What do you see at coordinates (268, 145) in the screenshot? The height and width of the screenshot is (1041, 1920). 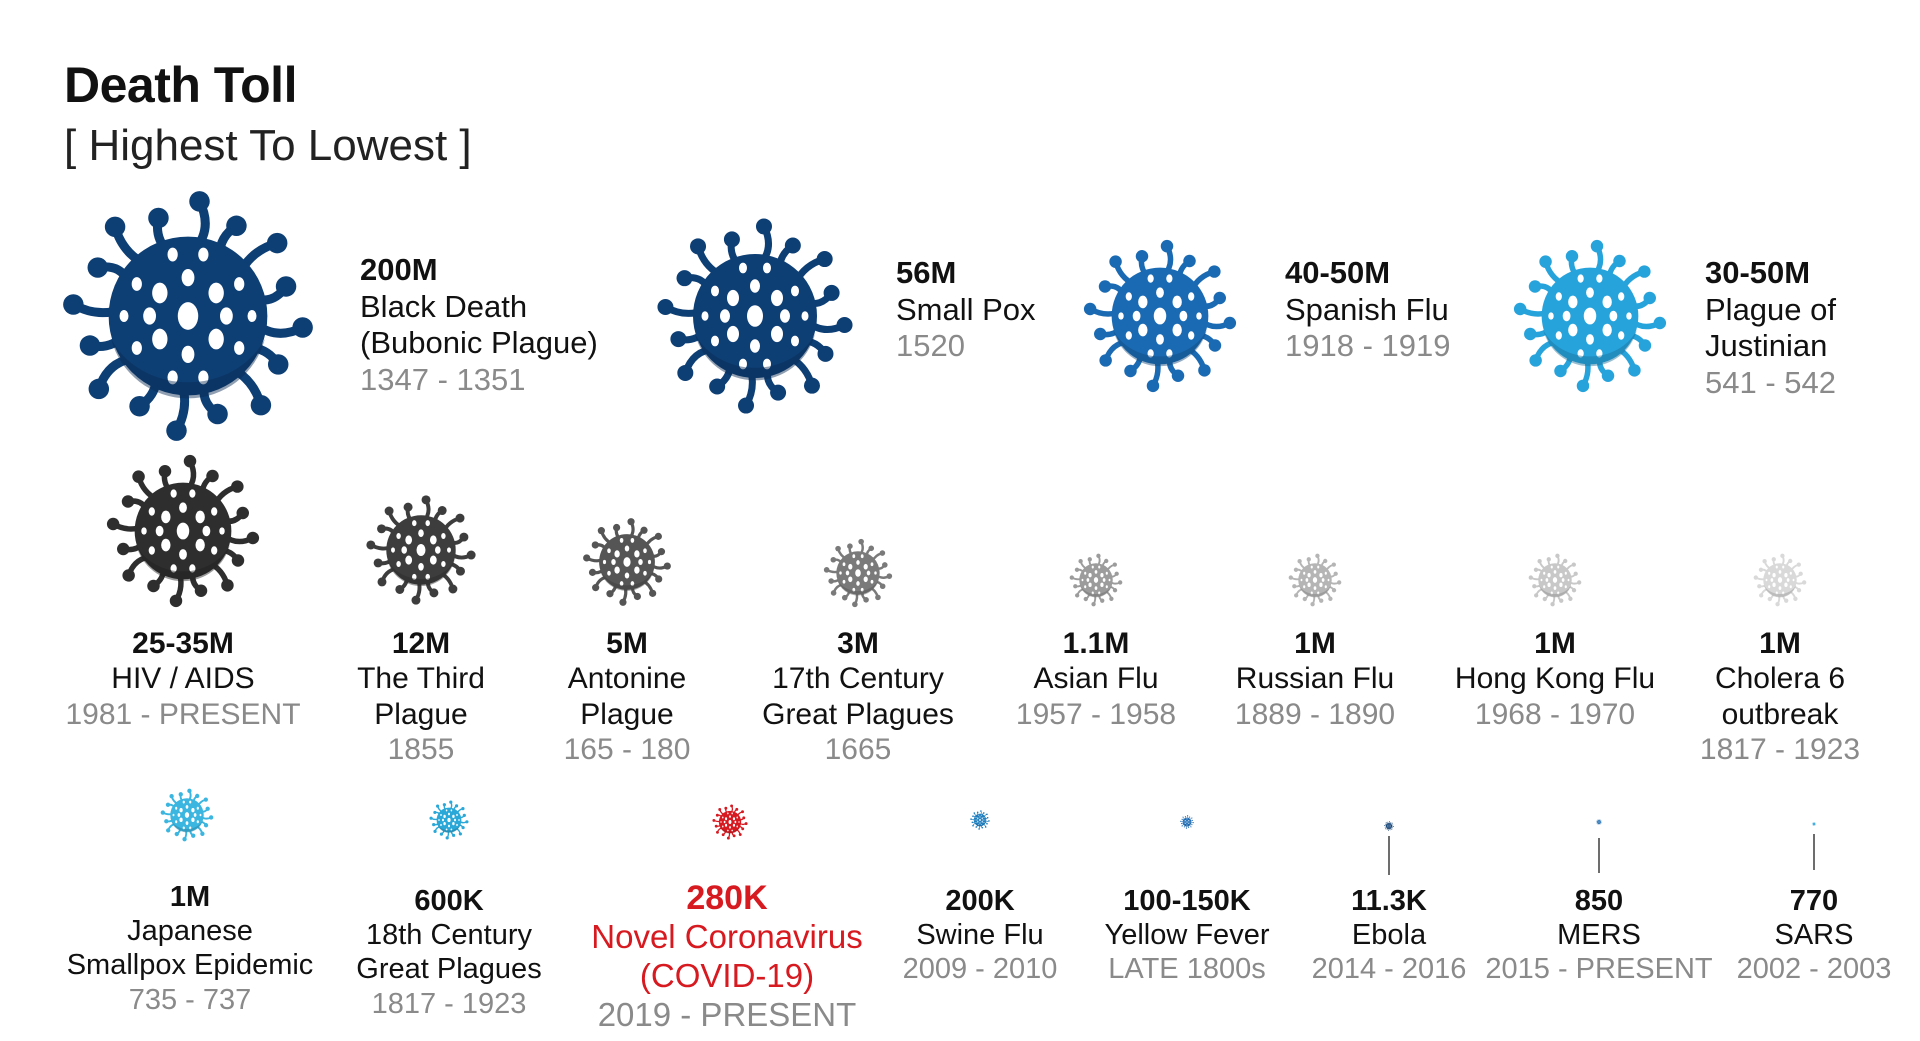 I see `page-subtitle: [ Highest To Lowest ]` at bounding box center [268, 145].